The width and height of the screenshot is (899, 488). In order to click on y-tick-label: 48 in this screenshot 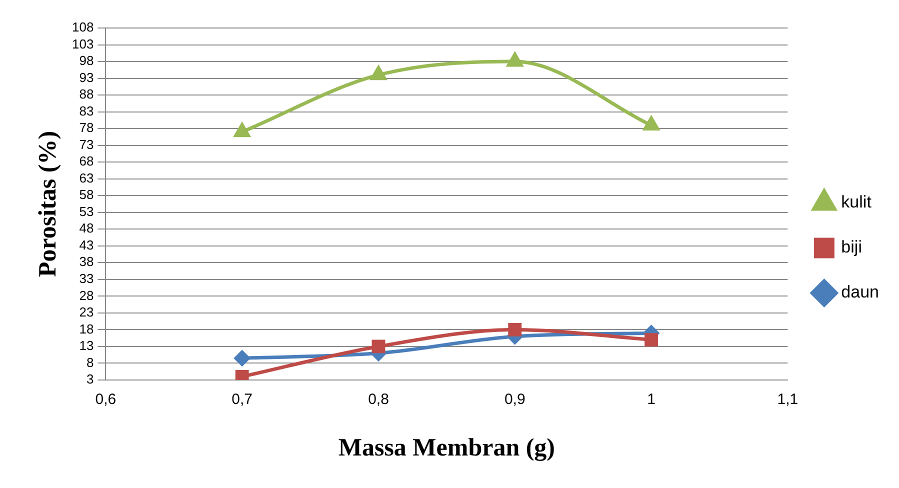, I will do `click(86, 228)`.